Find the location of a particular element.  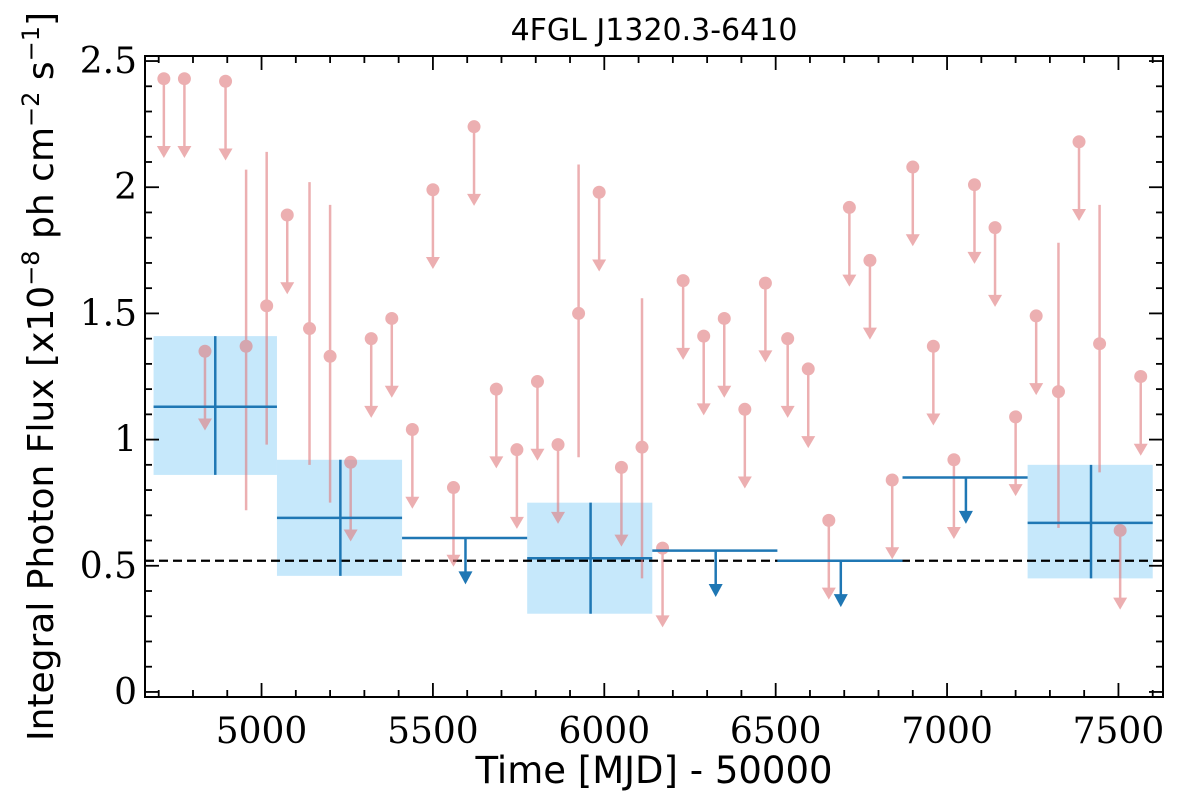

y-label-prefix: Integral Photon Flux [x10 is located at coordinates (41, 513).